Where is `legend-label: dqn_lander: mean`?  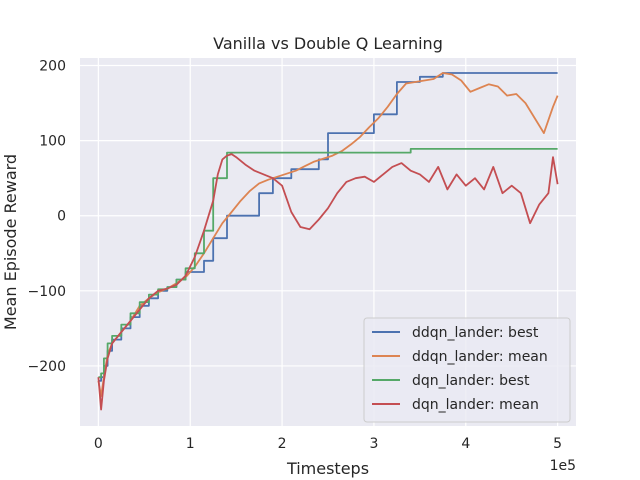 legend-label: dqn_lander: mean is located at coordinates (475, 405).